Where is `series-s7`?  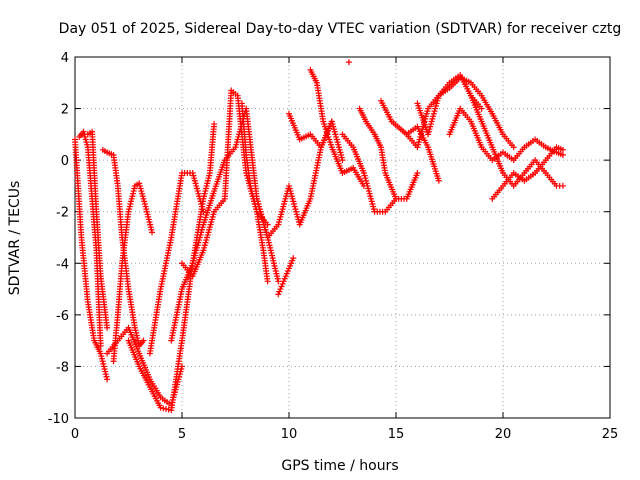 series-s7 is located at coordinates (171, 267).